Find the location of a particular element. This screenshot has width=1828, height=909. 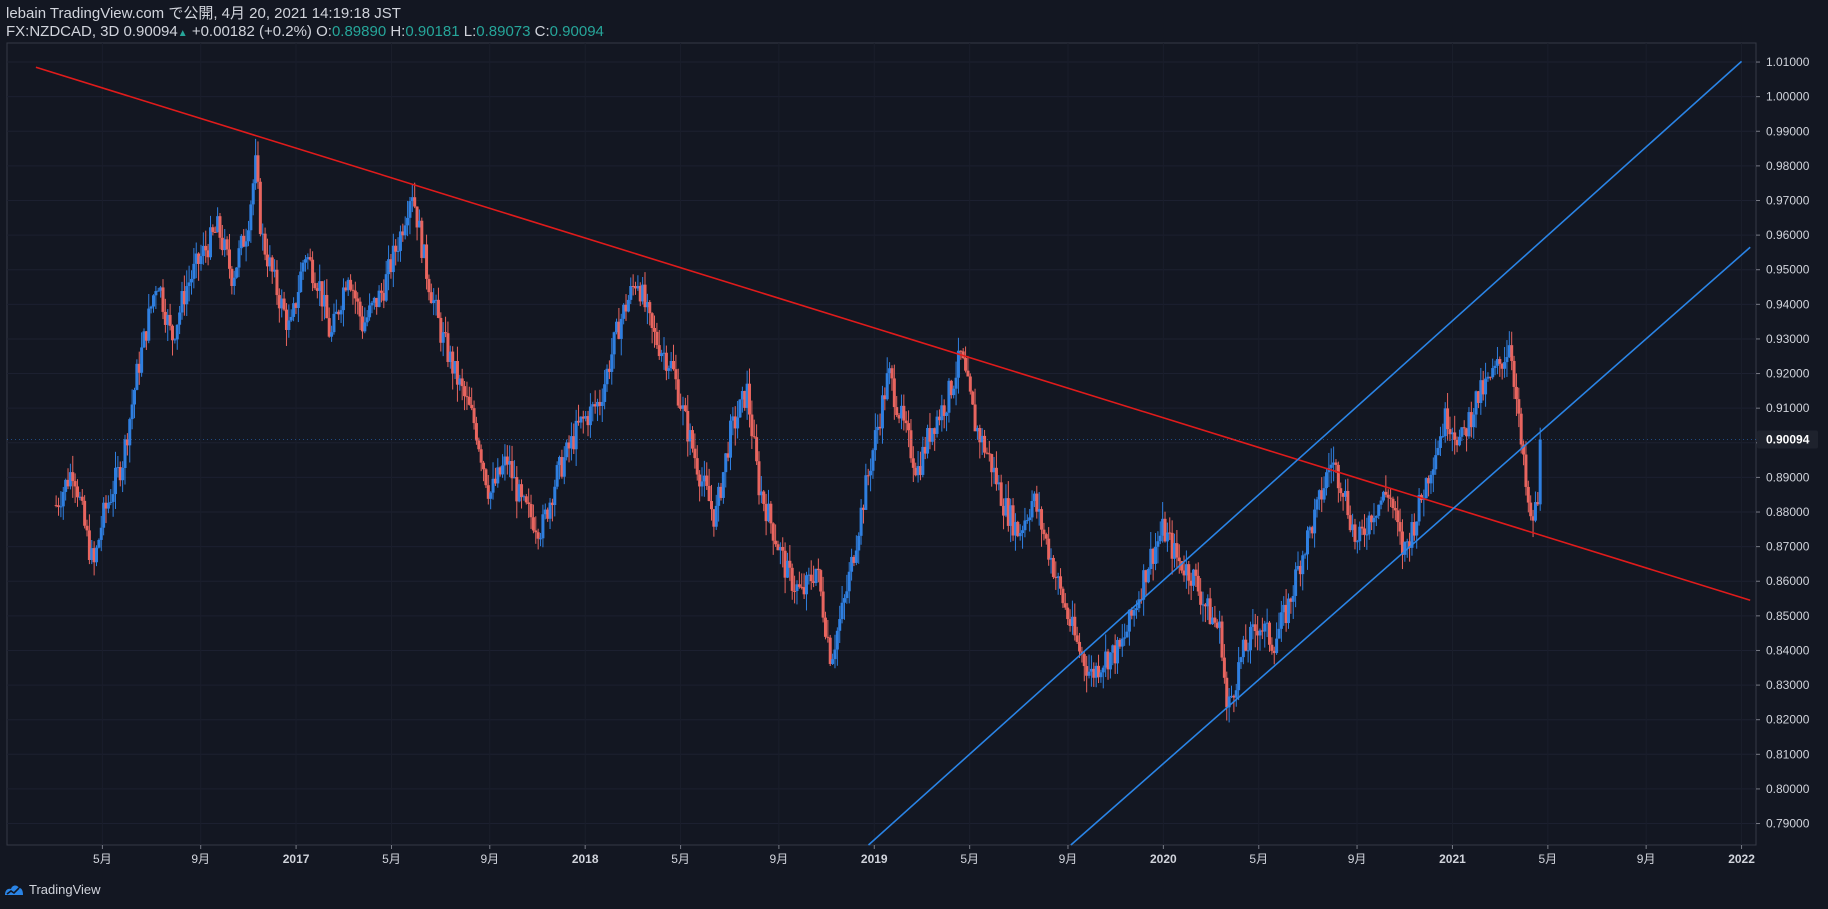

time-tick-label: 2022 is located at coordinates (1741, 859).